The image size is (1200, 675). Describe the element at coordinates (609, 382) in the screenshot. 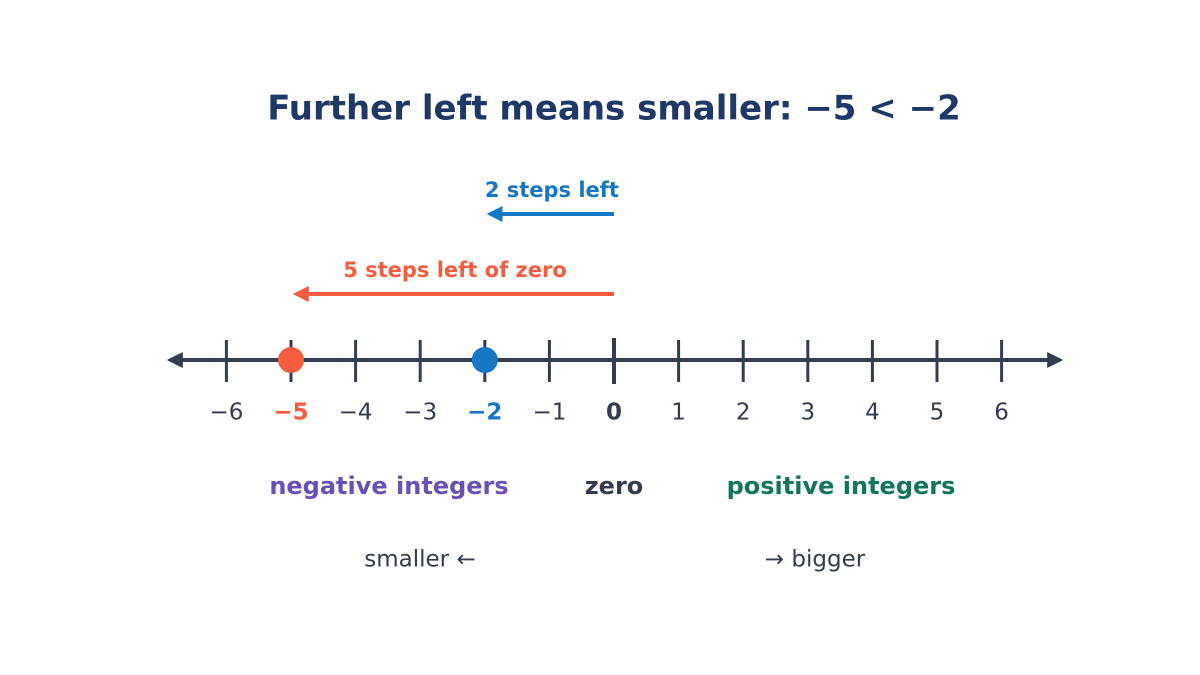

I see `ticks: −6 −5 −4 −3 −2 −1 0 1 2 3 4 5 6` at that location.